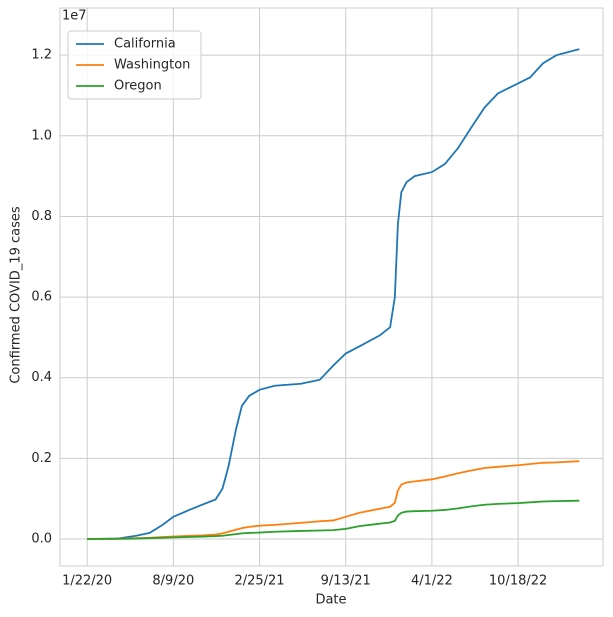 The width and height of the screenshot is (613, 617). What do you see at coordinates (41, 216) in the screenshot?
I see `y-tick-label: 0.8` at bounding box center [41, 216].